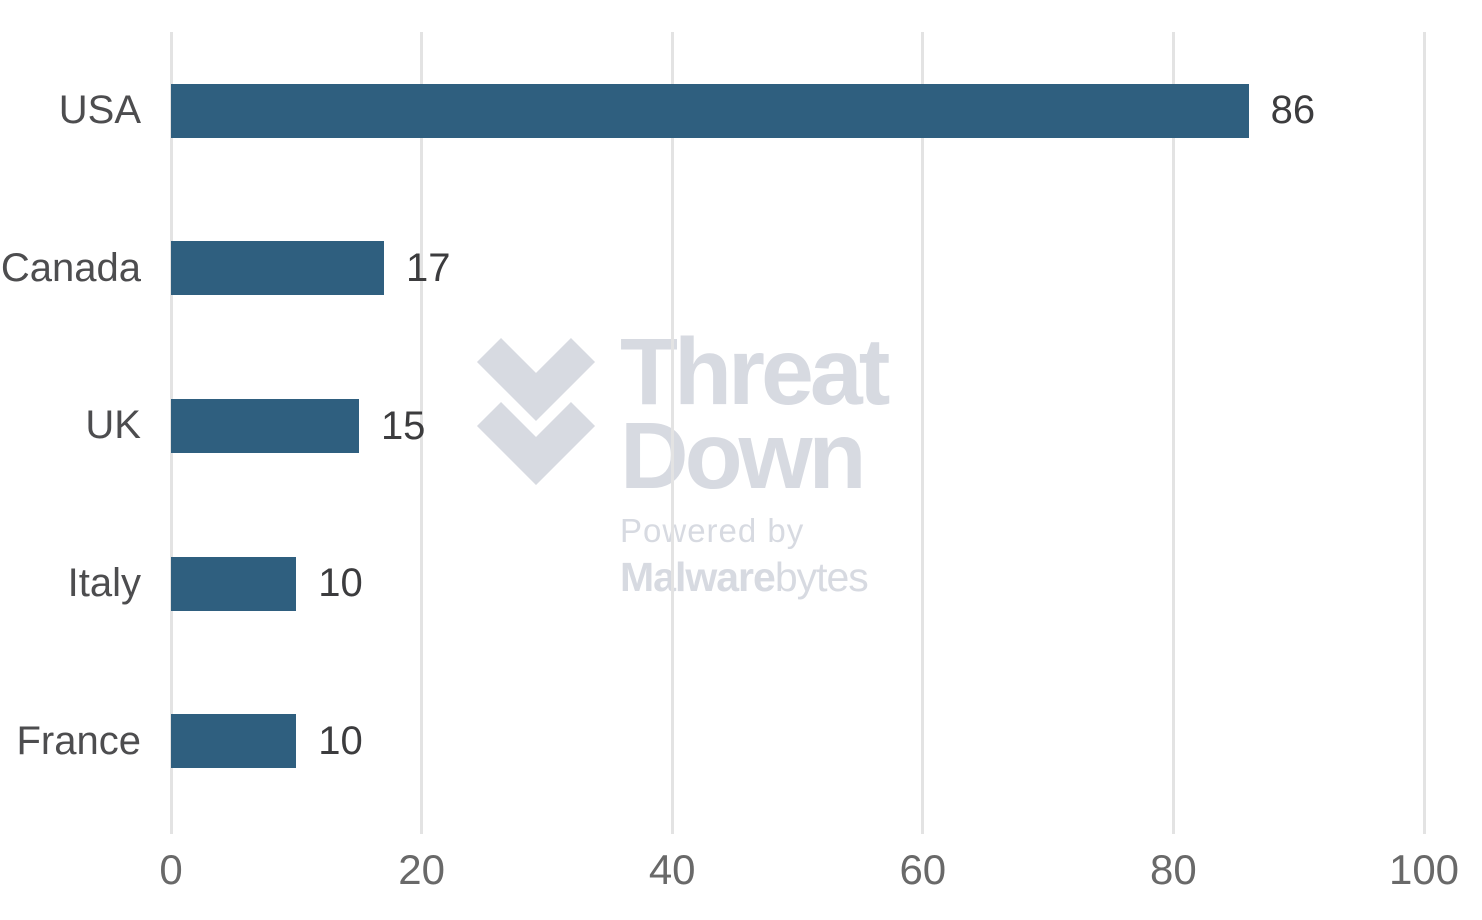 The width and height of the screenshot is (1482, 920). Describe the element at coordinates (672, 869) in the screenshot. I see `x-tick-label: 40` at that location.